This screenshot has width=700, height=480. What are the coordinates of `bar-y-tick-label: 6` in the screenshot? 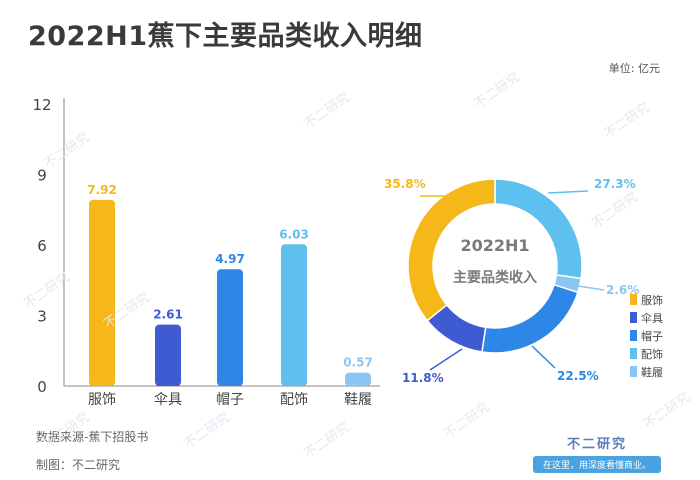 It's located at (42, 246).